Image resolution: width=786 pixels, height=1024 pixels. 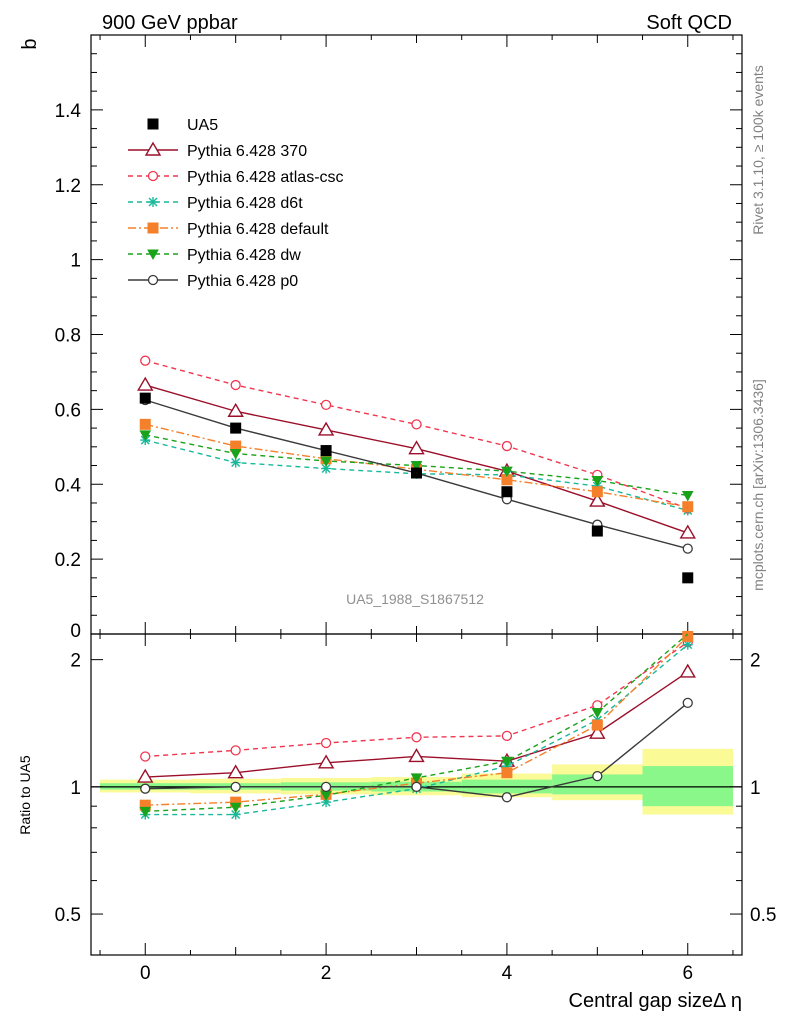 What do you see at coordinates (655, 1001) in the screenshot?
I see `xlabel: Central gap sizeΔ η` at bounding box center [655, 1001].